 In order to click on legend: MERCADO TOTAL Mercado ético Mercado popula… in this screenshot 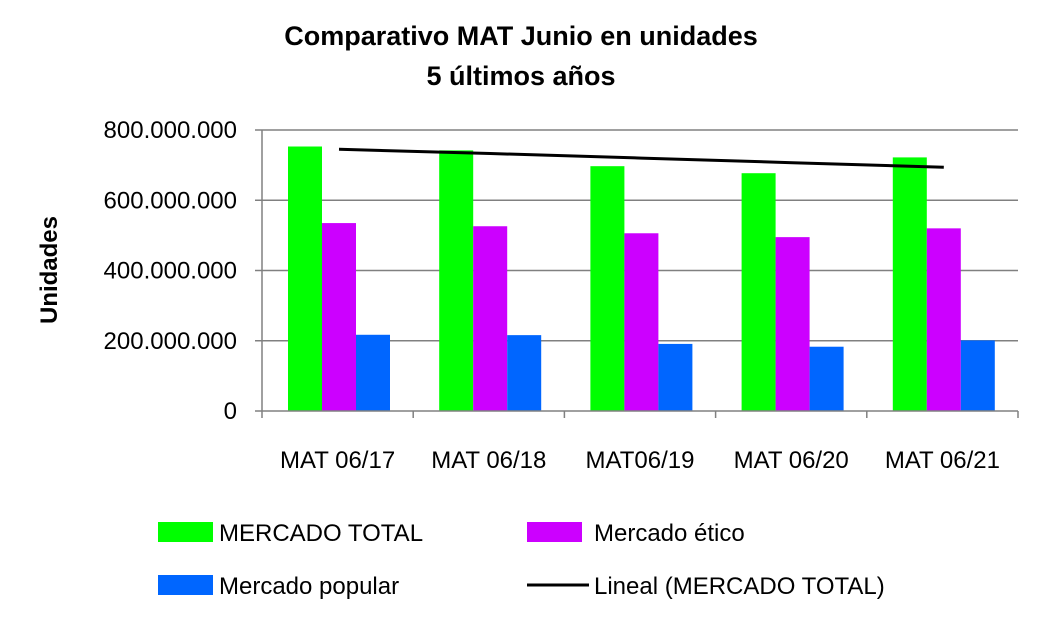, I will do `click(521, 560)`.